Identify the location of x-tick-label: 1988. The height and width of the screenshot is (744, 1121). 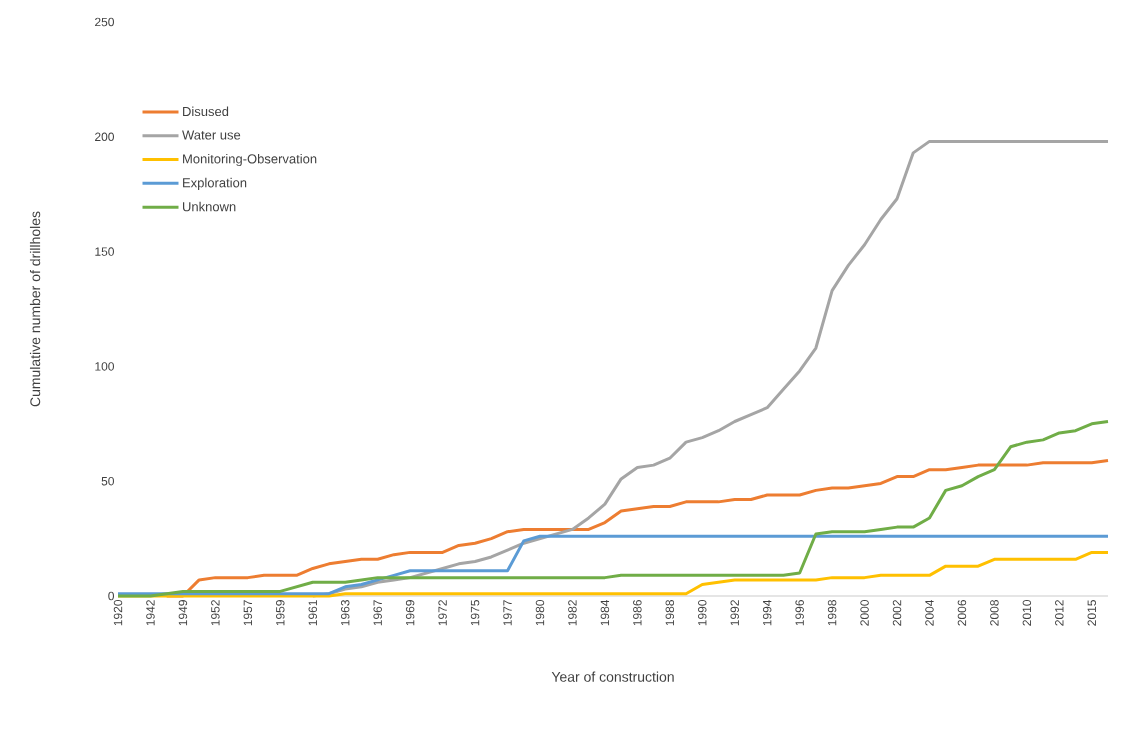
(670, 613).